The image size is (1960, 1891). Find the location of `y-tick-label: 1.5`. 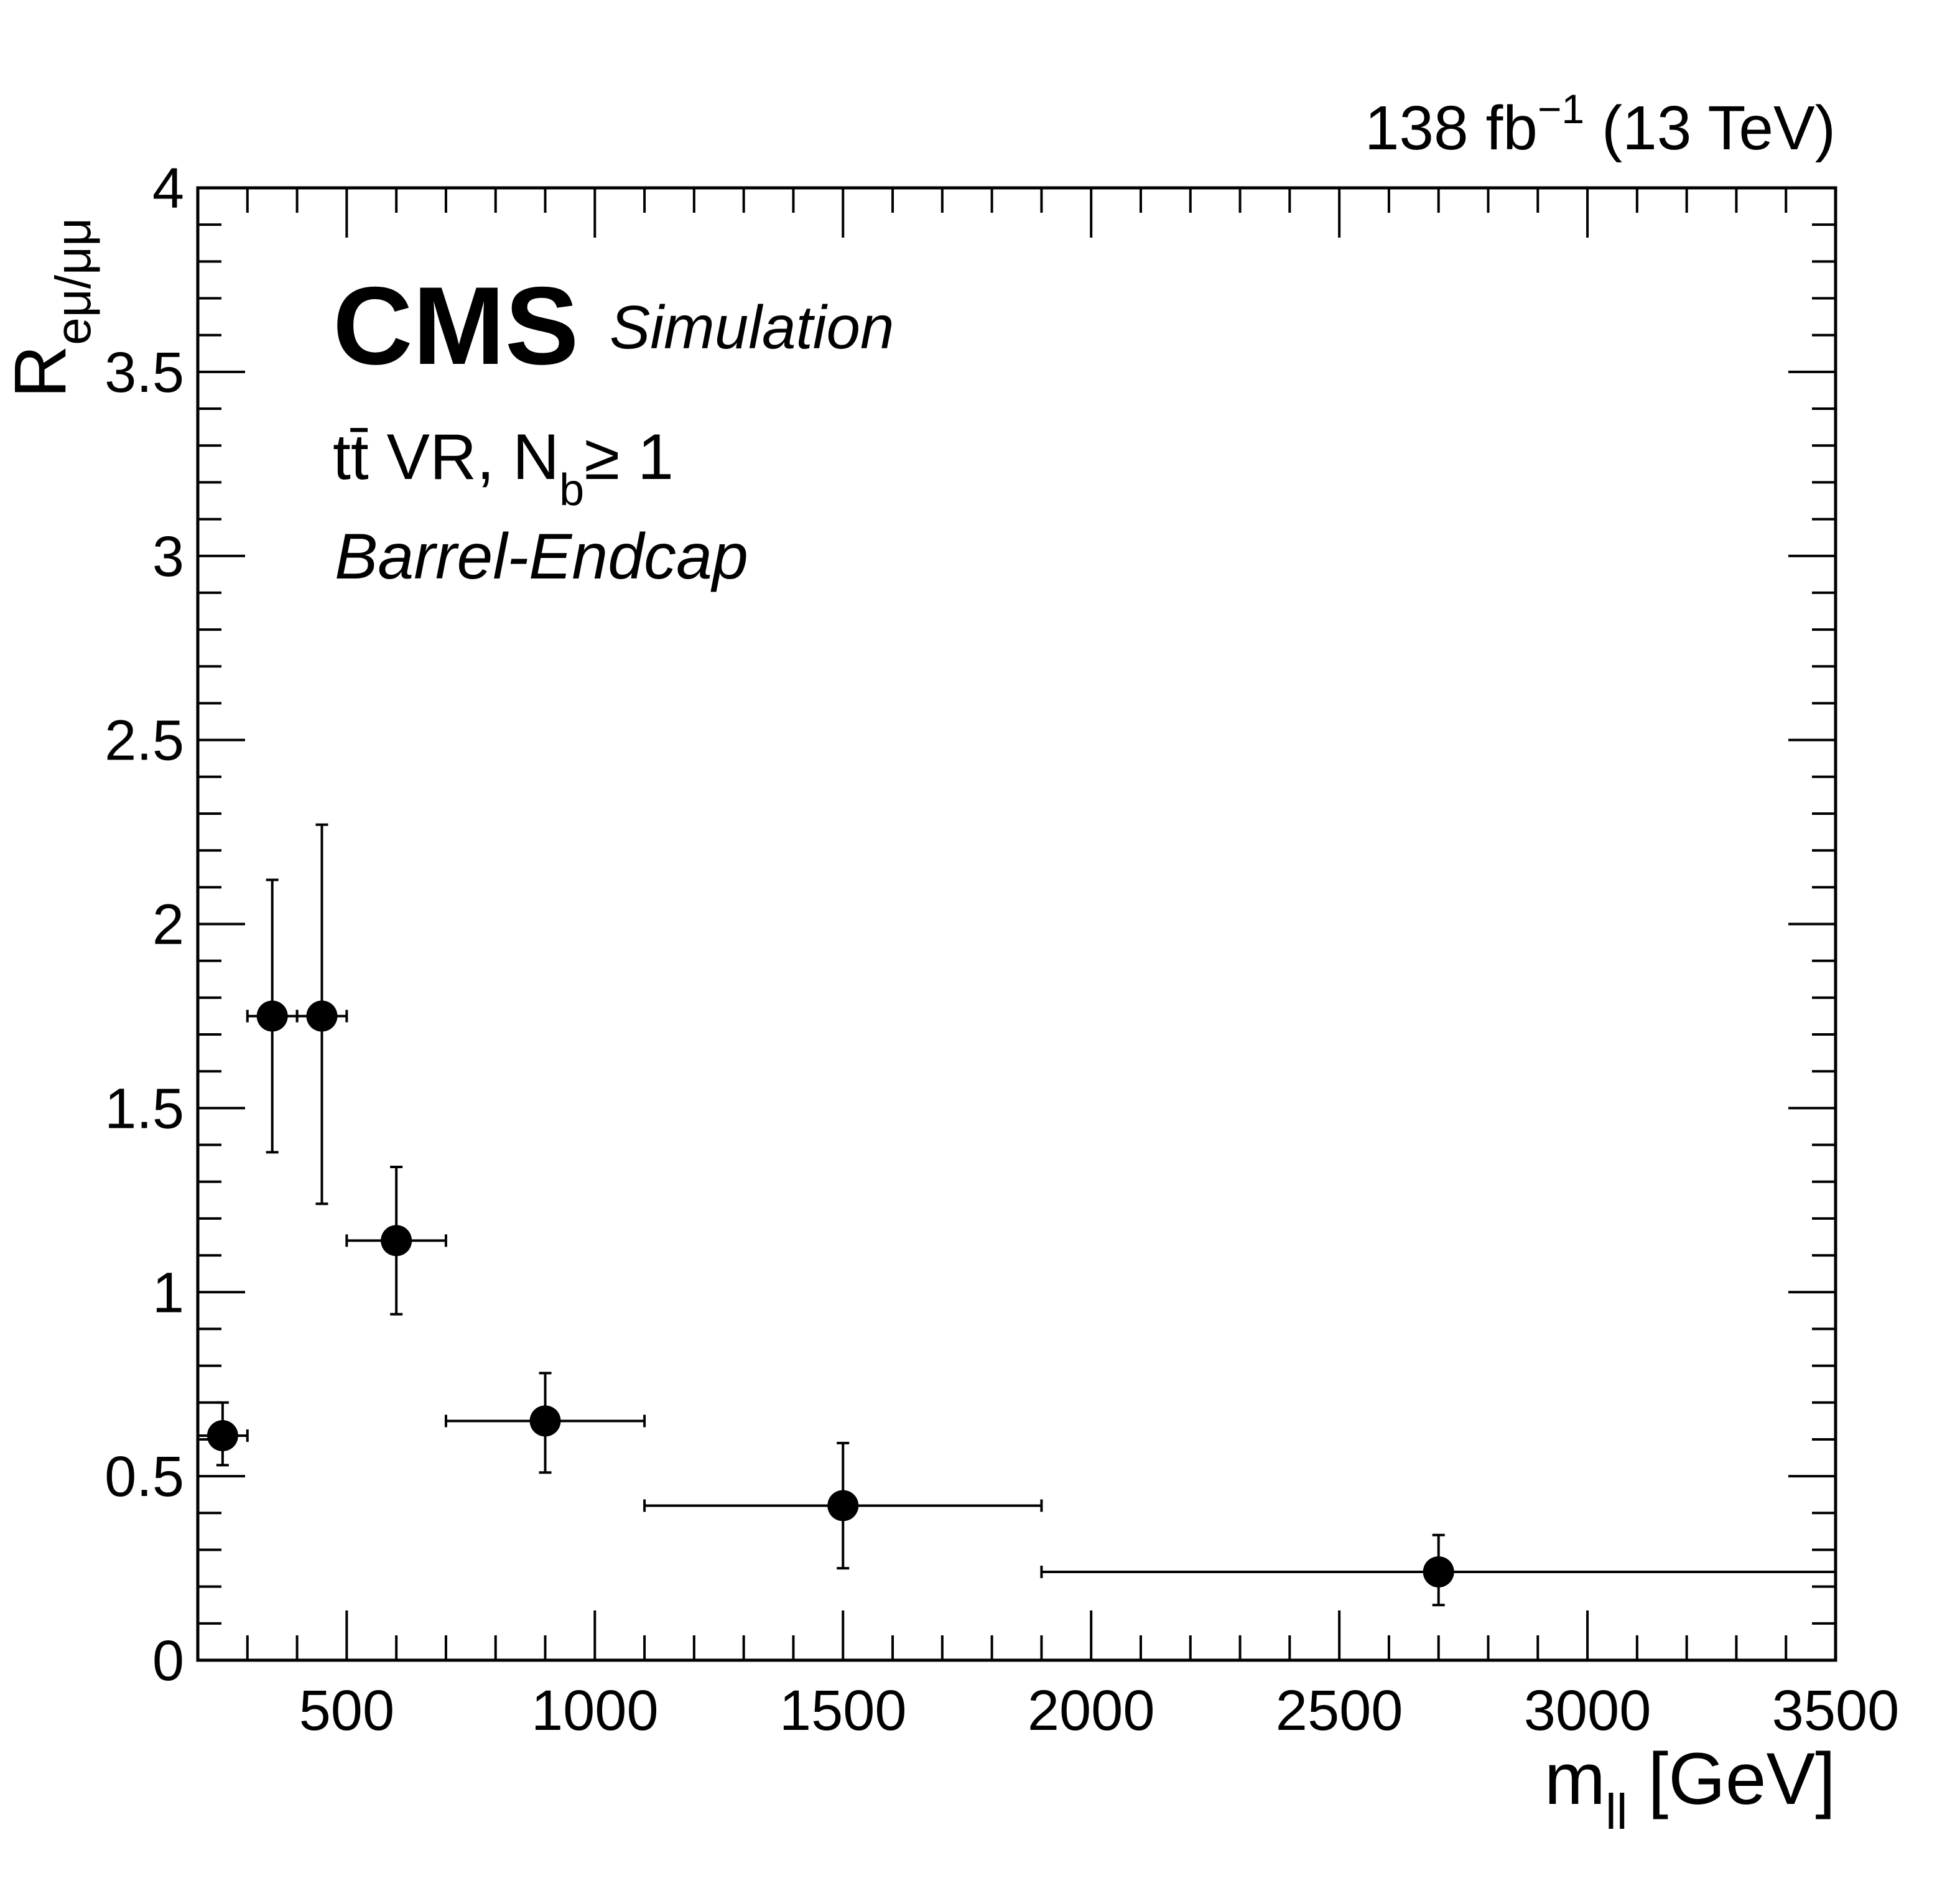

y-tick-label: 1.5 is located at coordinates (144, 1108).